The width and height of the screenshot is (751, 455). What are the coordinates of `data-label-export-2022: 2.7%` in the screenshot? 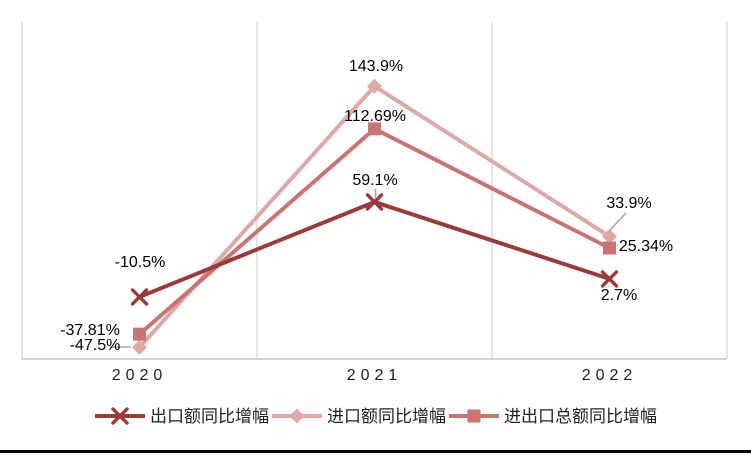 It's located at (619, 295).